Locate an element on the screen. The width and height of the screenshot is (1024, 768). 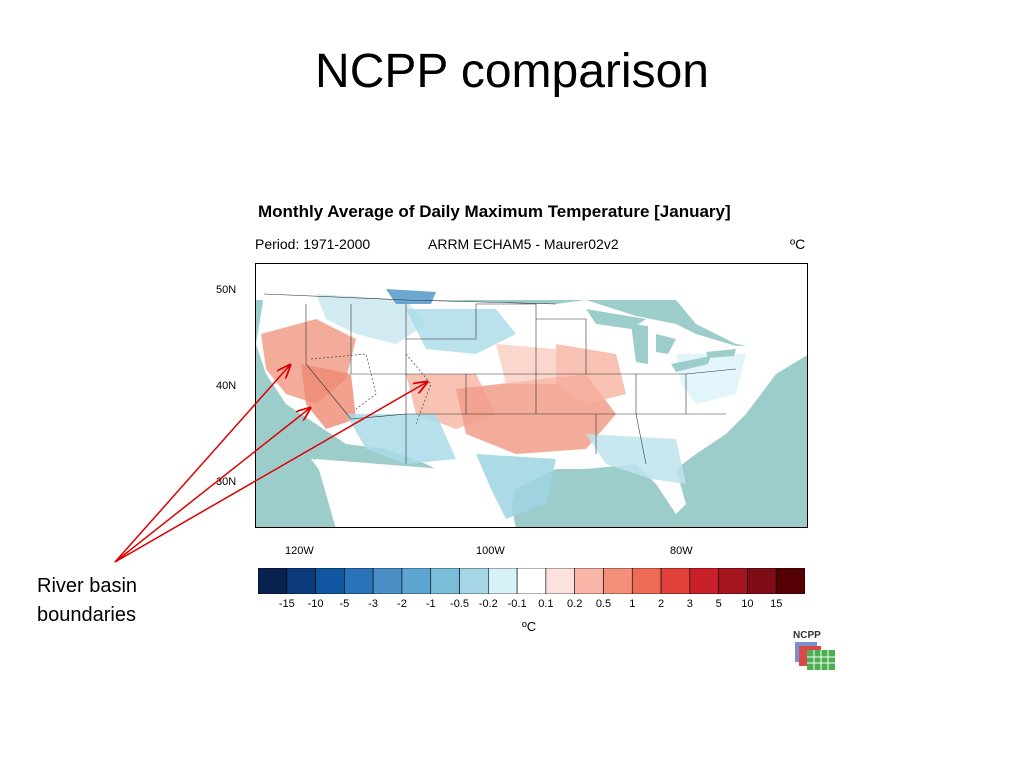
colorbar-tick-label: -0.1 is located at coordinates (517, 604).